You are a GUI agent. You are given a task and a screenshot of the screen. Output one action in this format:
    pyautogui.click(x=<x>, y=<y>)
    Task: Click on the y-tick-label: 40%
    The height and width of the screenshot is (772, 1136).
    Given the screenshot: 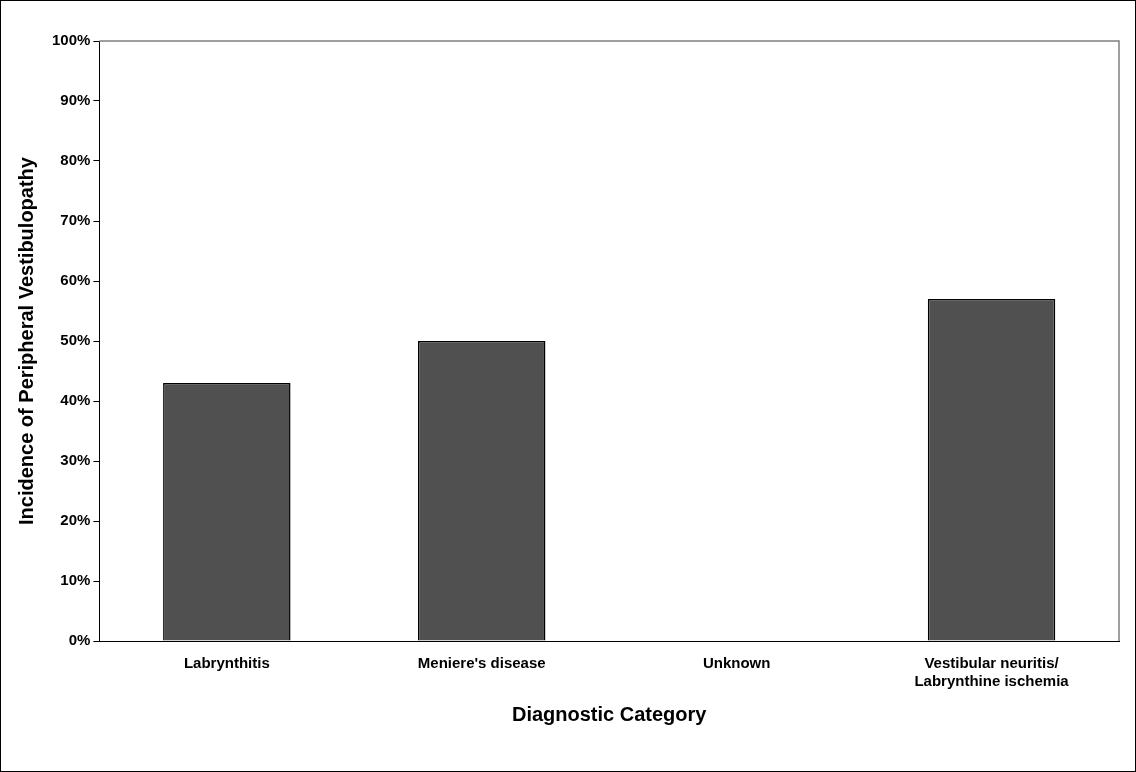 What is the action you would take?
    pyautogui.click(x=75, y=400)
    